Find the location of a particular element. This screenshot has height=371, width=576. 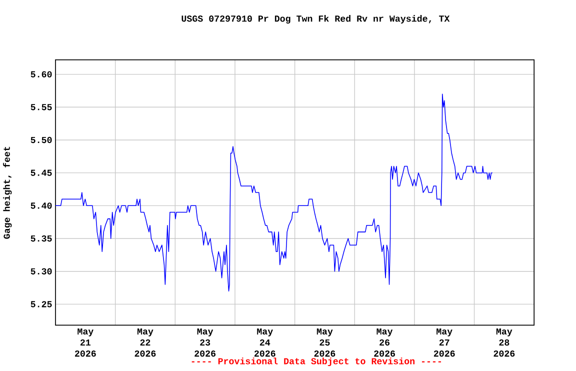

y-axis-title: Gage height, feet is located at coordinates (7, 193).